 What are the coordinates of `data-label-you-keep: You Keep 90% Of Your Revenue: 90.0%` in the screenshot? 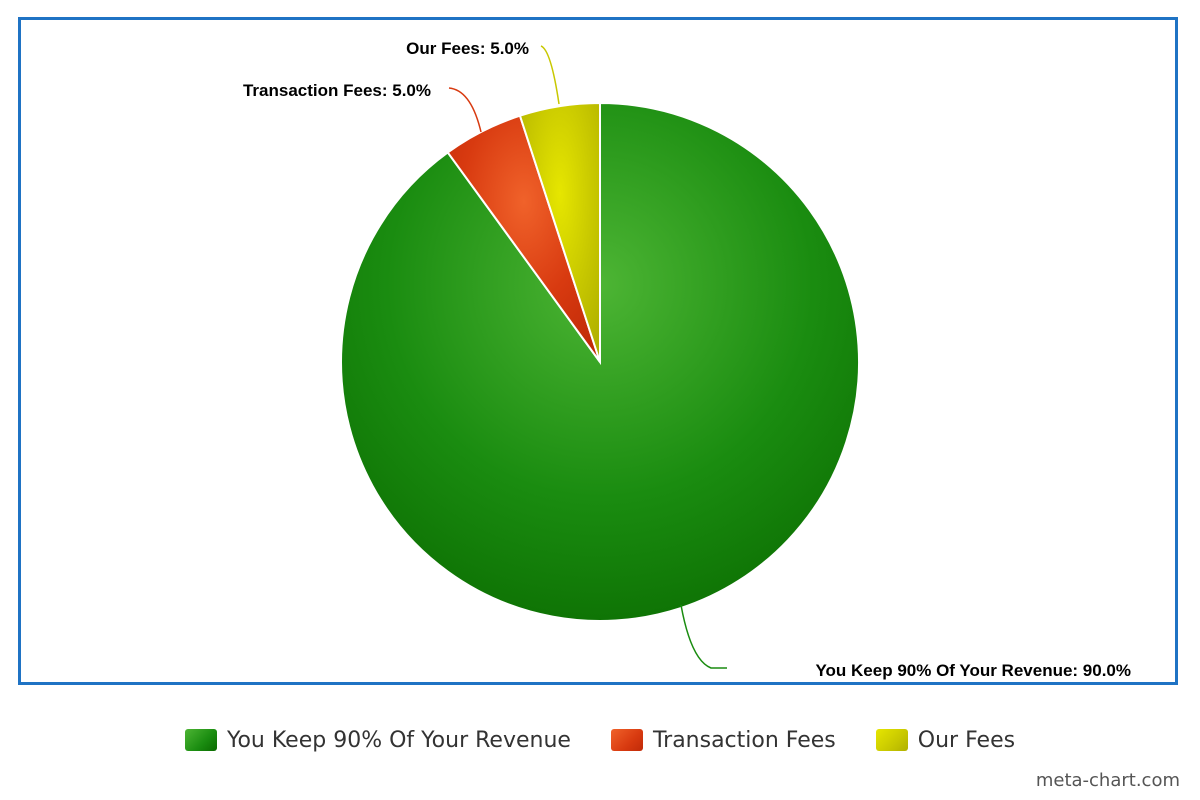 It's located at (973, 670).